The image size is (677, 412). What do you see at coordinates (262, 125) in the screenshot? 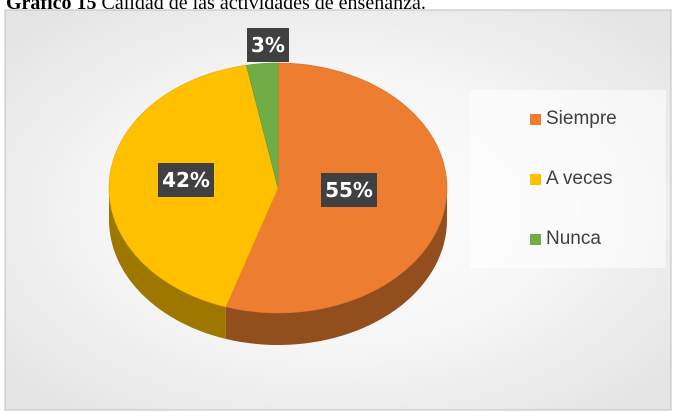
I see `pie-slice-nunca` at bounding box center [262, 125].